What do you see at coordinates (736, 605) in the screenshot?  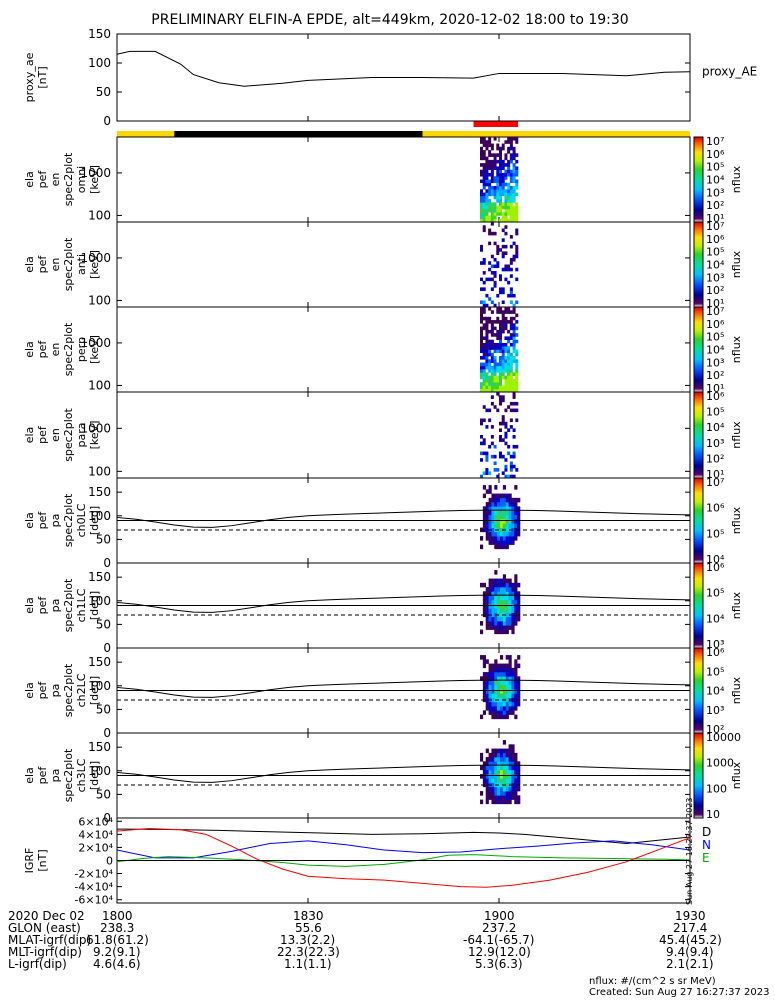 I see `colorbar-label: nflux` at bounding box center [736, 605].